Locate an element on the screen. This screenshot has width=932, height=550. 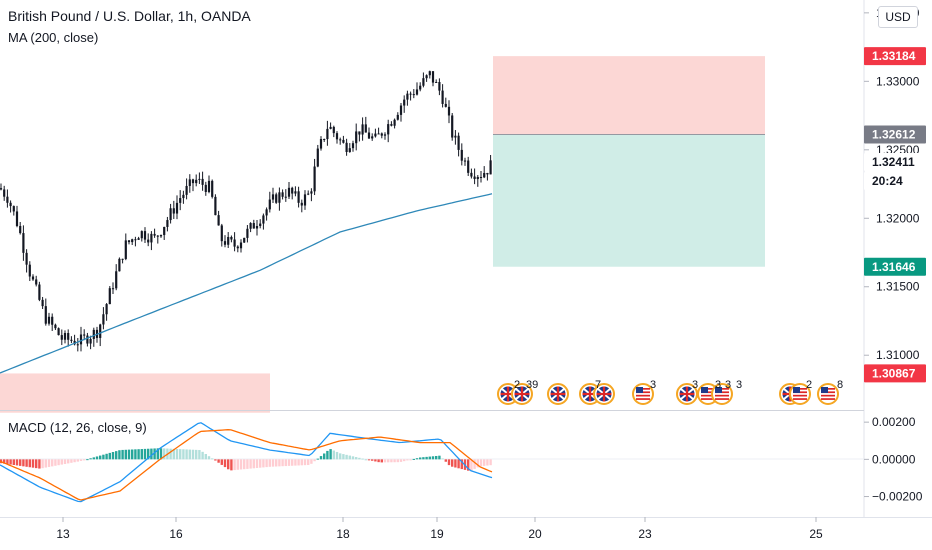
price-label-text: 20:24 is located at coordinates (887, 181).